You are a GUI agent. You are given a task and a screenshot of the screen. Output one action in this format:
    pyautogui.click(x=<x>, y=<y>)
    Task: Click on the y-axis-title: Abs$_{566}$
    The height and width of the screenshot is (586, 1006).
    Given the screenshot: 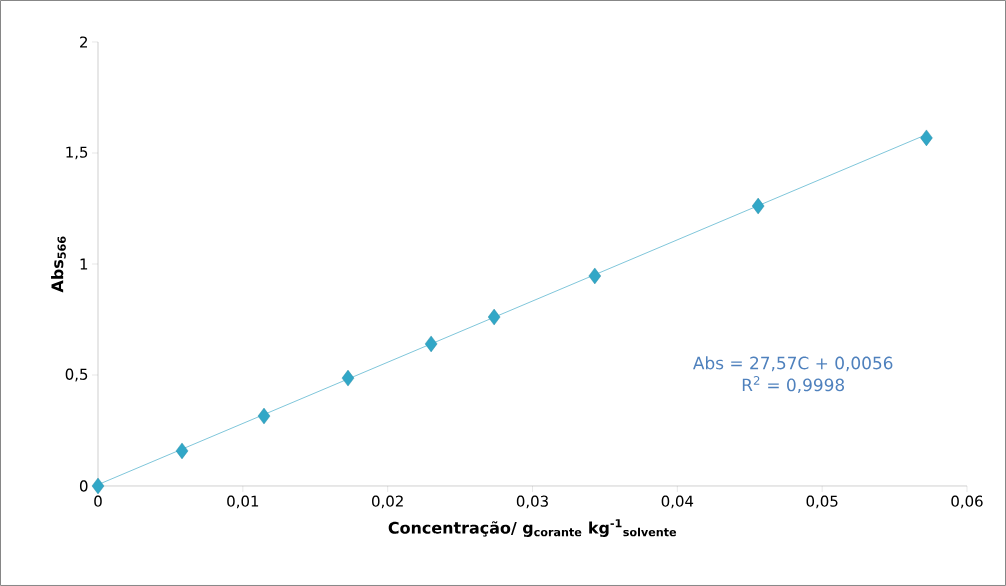 What is the action you would take?
    pyautogui.click(x=58, y=264)
    